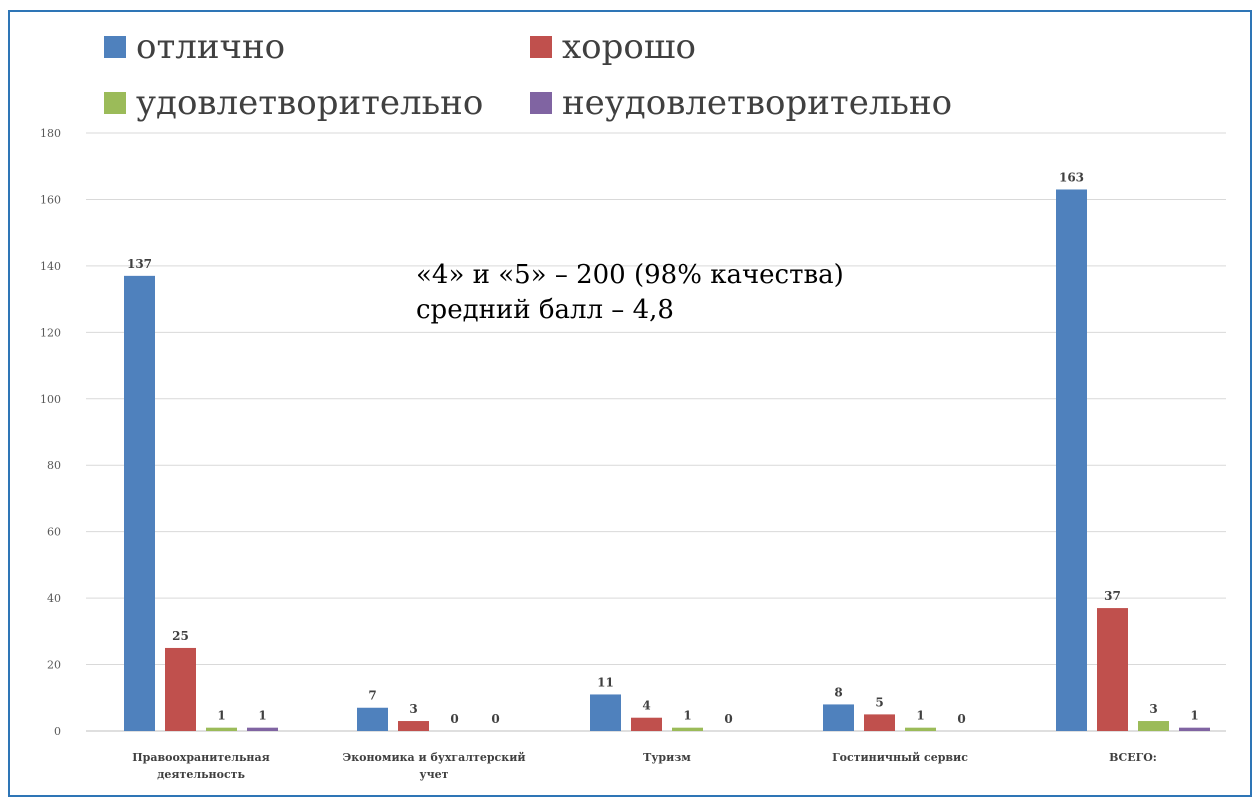  Describe the element at coordinates (54, 665) in the screenshot. I see `y-tick-label: 20` at that location.